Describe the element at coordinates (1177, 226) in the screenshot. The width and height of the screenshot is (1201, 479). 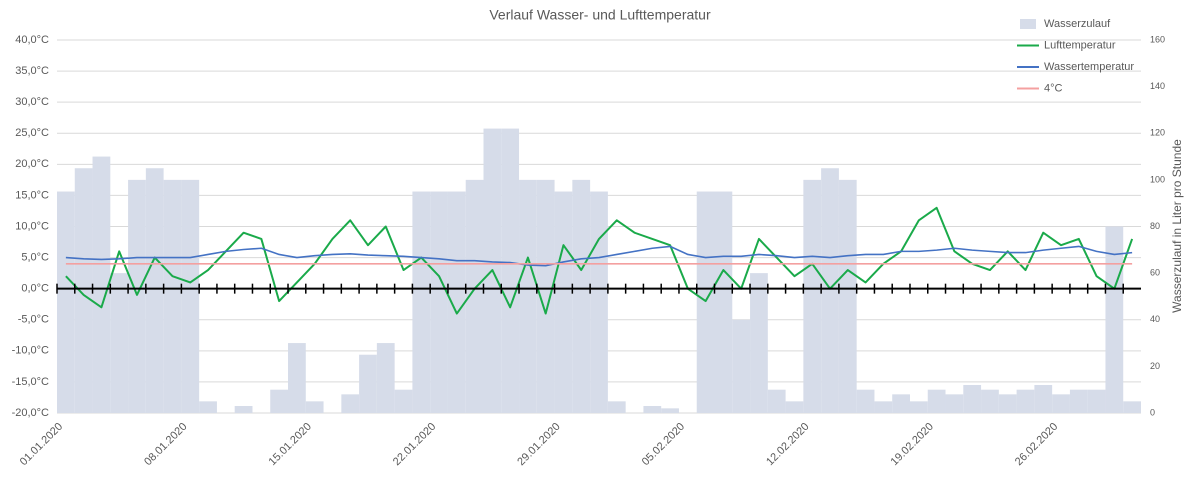
I see `y2-axis-label: Wasserzulauf in Liter pro Stunde` at that location.